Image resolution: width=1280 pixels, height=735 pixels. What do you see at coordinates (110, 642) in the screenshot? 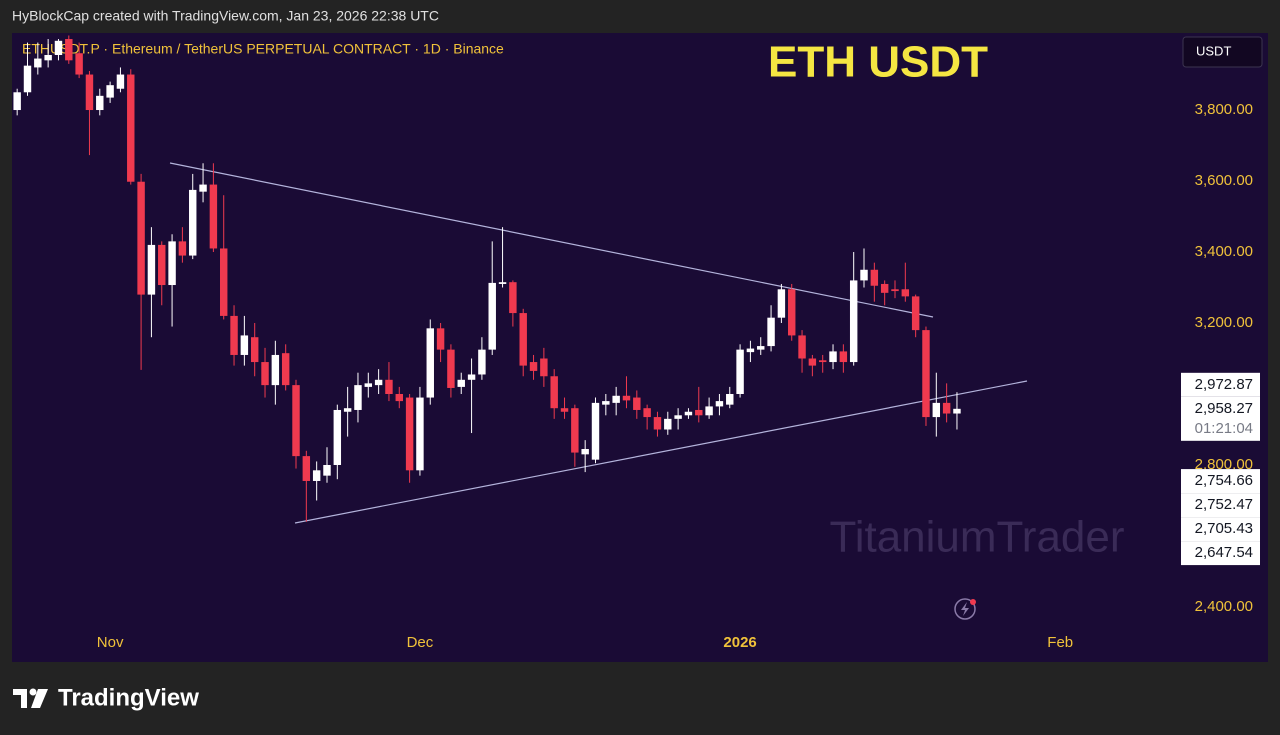
I see `x-tick-label: Nov` at bounding box center [110, 642].